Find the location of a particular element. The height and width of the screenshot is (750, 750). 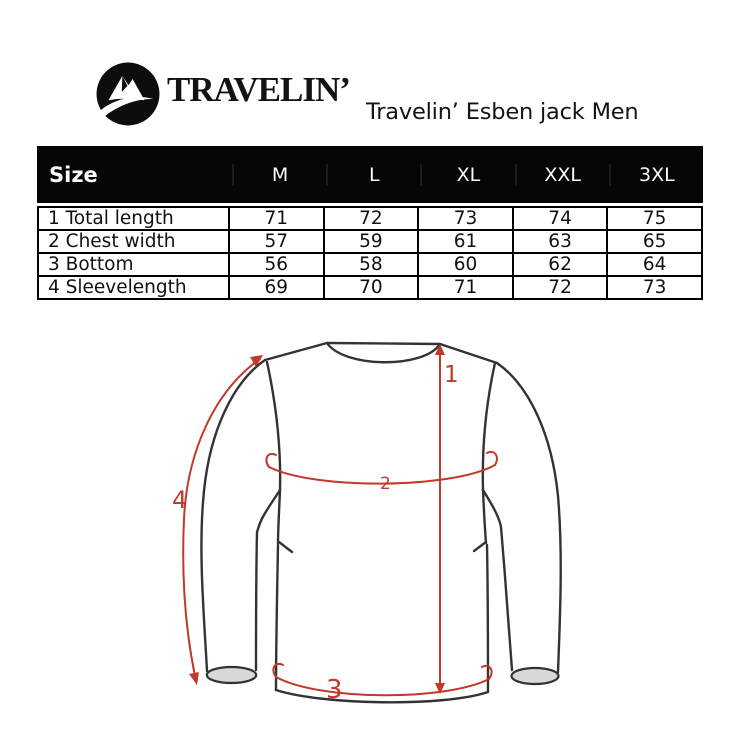

product-title: Travelin’ Esben jack Men is located at coordinates (502, 112).